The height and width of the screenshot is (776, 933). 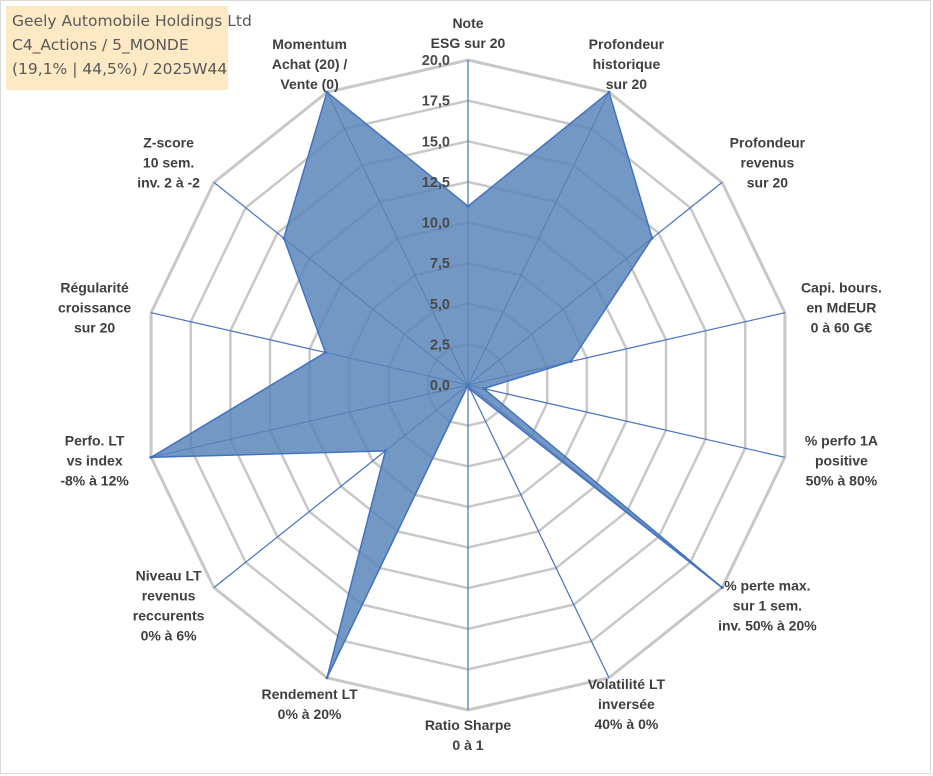 I want to click on tick-label: 20,0, so click(x=436, y=61).